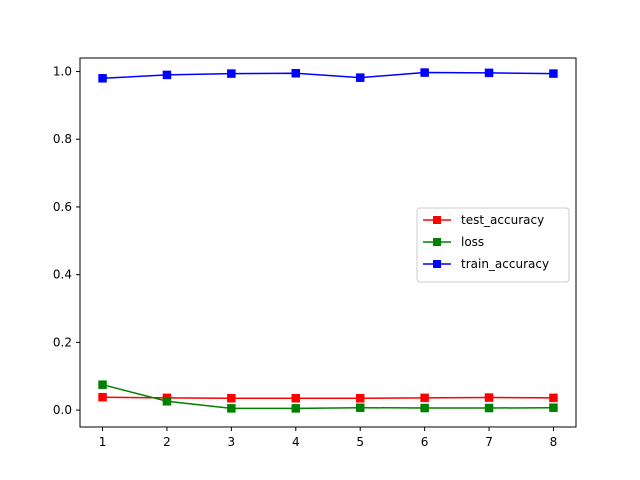  What do you see at coordinates (62, 207) in the screenshot?
I see `y-tick-label-0.6: 0.6` at bounding box center [62, 207].